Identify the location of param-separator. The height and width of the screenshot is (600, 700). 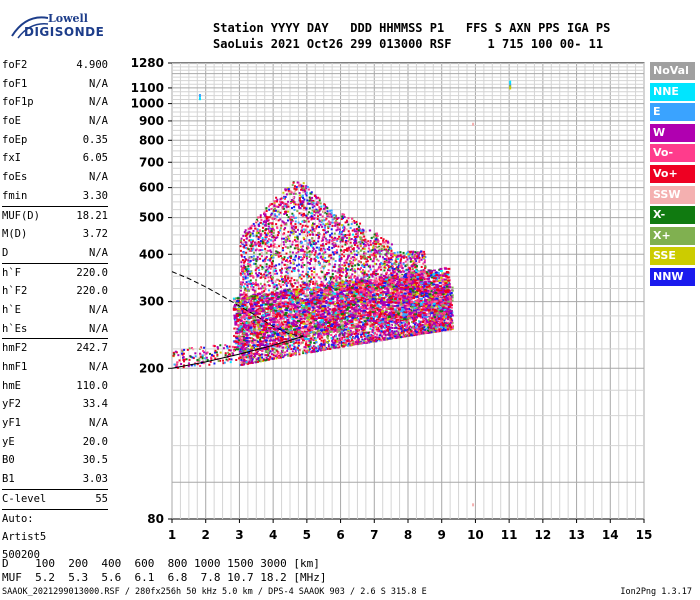
(55, 339).